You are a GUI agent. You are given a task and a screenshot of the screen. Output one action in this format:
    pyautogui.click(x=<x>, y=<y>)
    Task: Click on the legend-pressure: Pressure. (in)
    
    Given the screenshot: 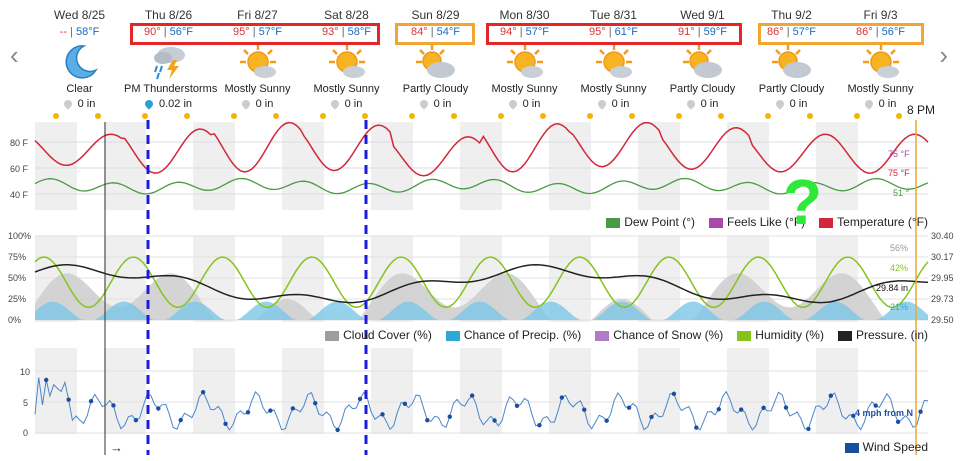 What is the action you would take?
    pyautogui.click(x=882, y=335)
    